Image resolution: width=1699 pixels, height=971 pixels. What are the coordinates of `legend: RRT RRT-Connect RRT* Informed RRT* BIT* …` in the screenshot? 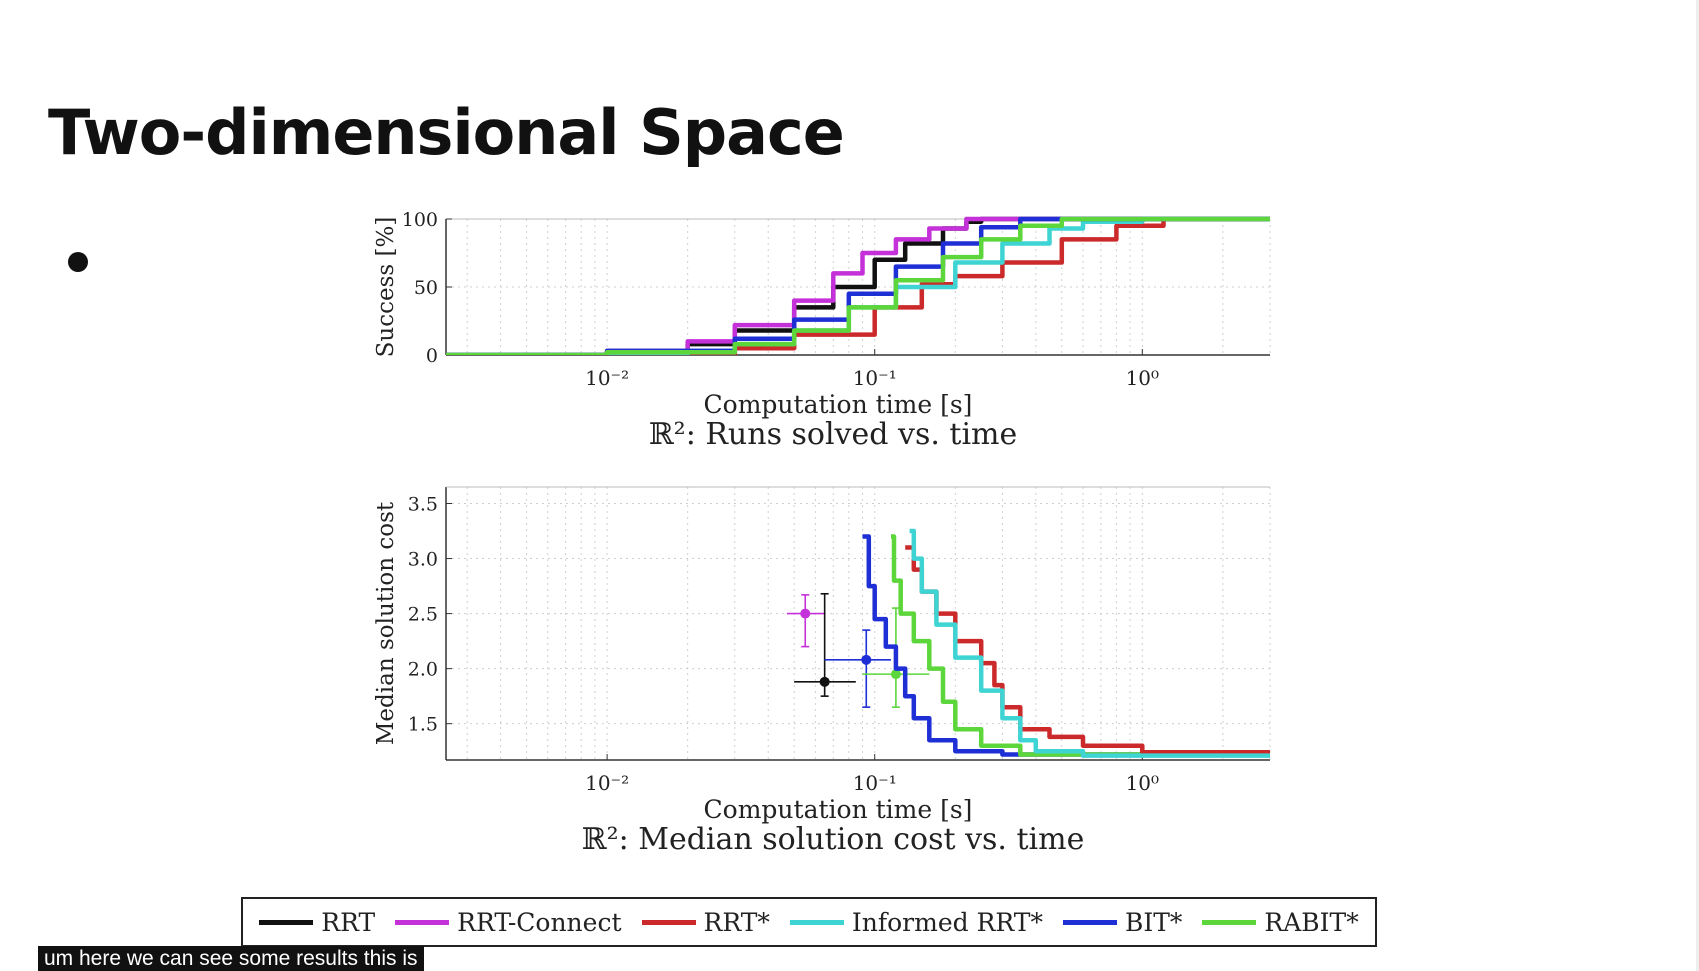 It's located at (809, 922).